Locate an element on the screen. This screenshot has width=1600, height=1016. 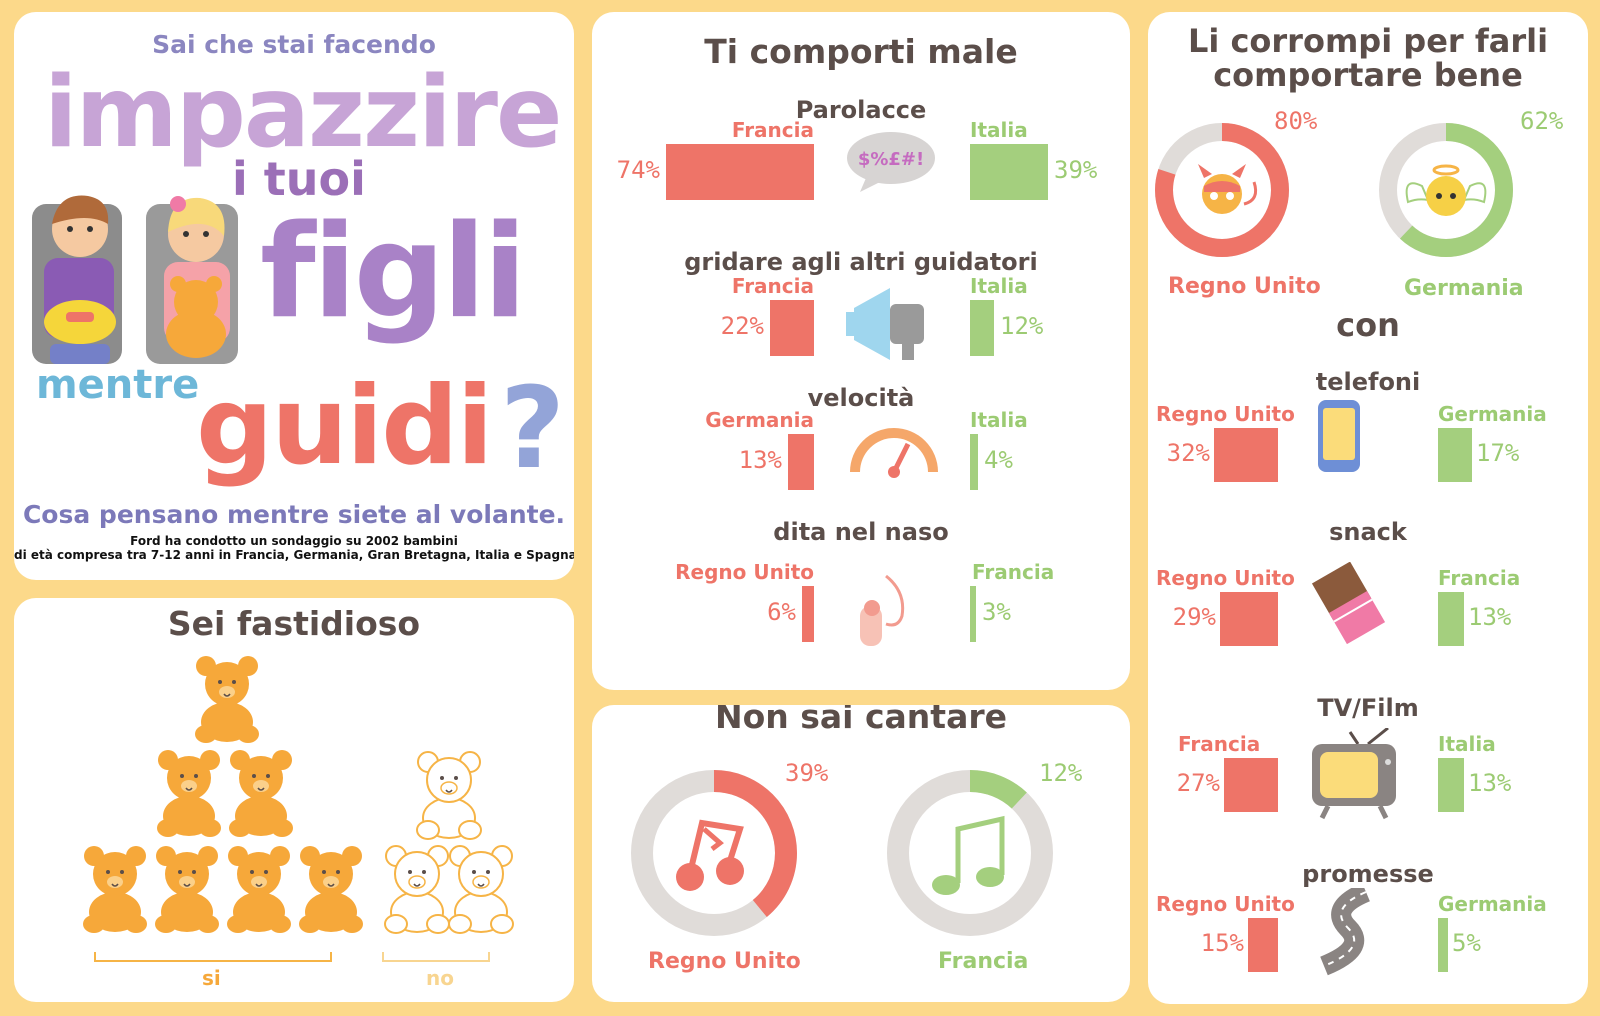
no-bracket is located at coordinates (436, 957).